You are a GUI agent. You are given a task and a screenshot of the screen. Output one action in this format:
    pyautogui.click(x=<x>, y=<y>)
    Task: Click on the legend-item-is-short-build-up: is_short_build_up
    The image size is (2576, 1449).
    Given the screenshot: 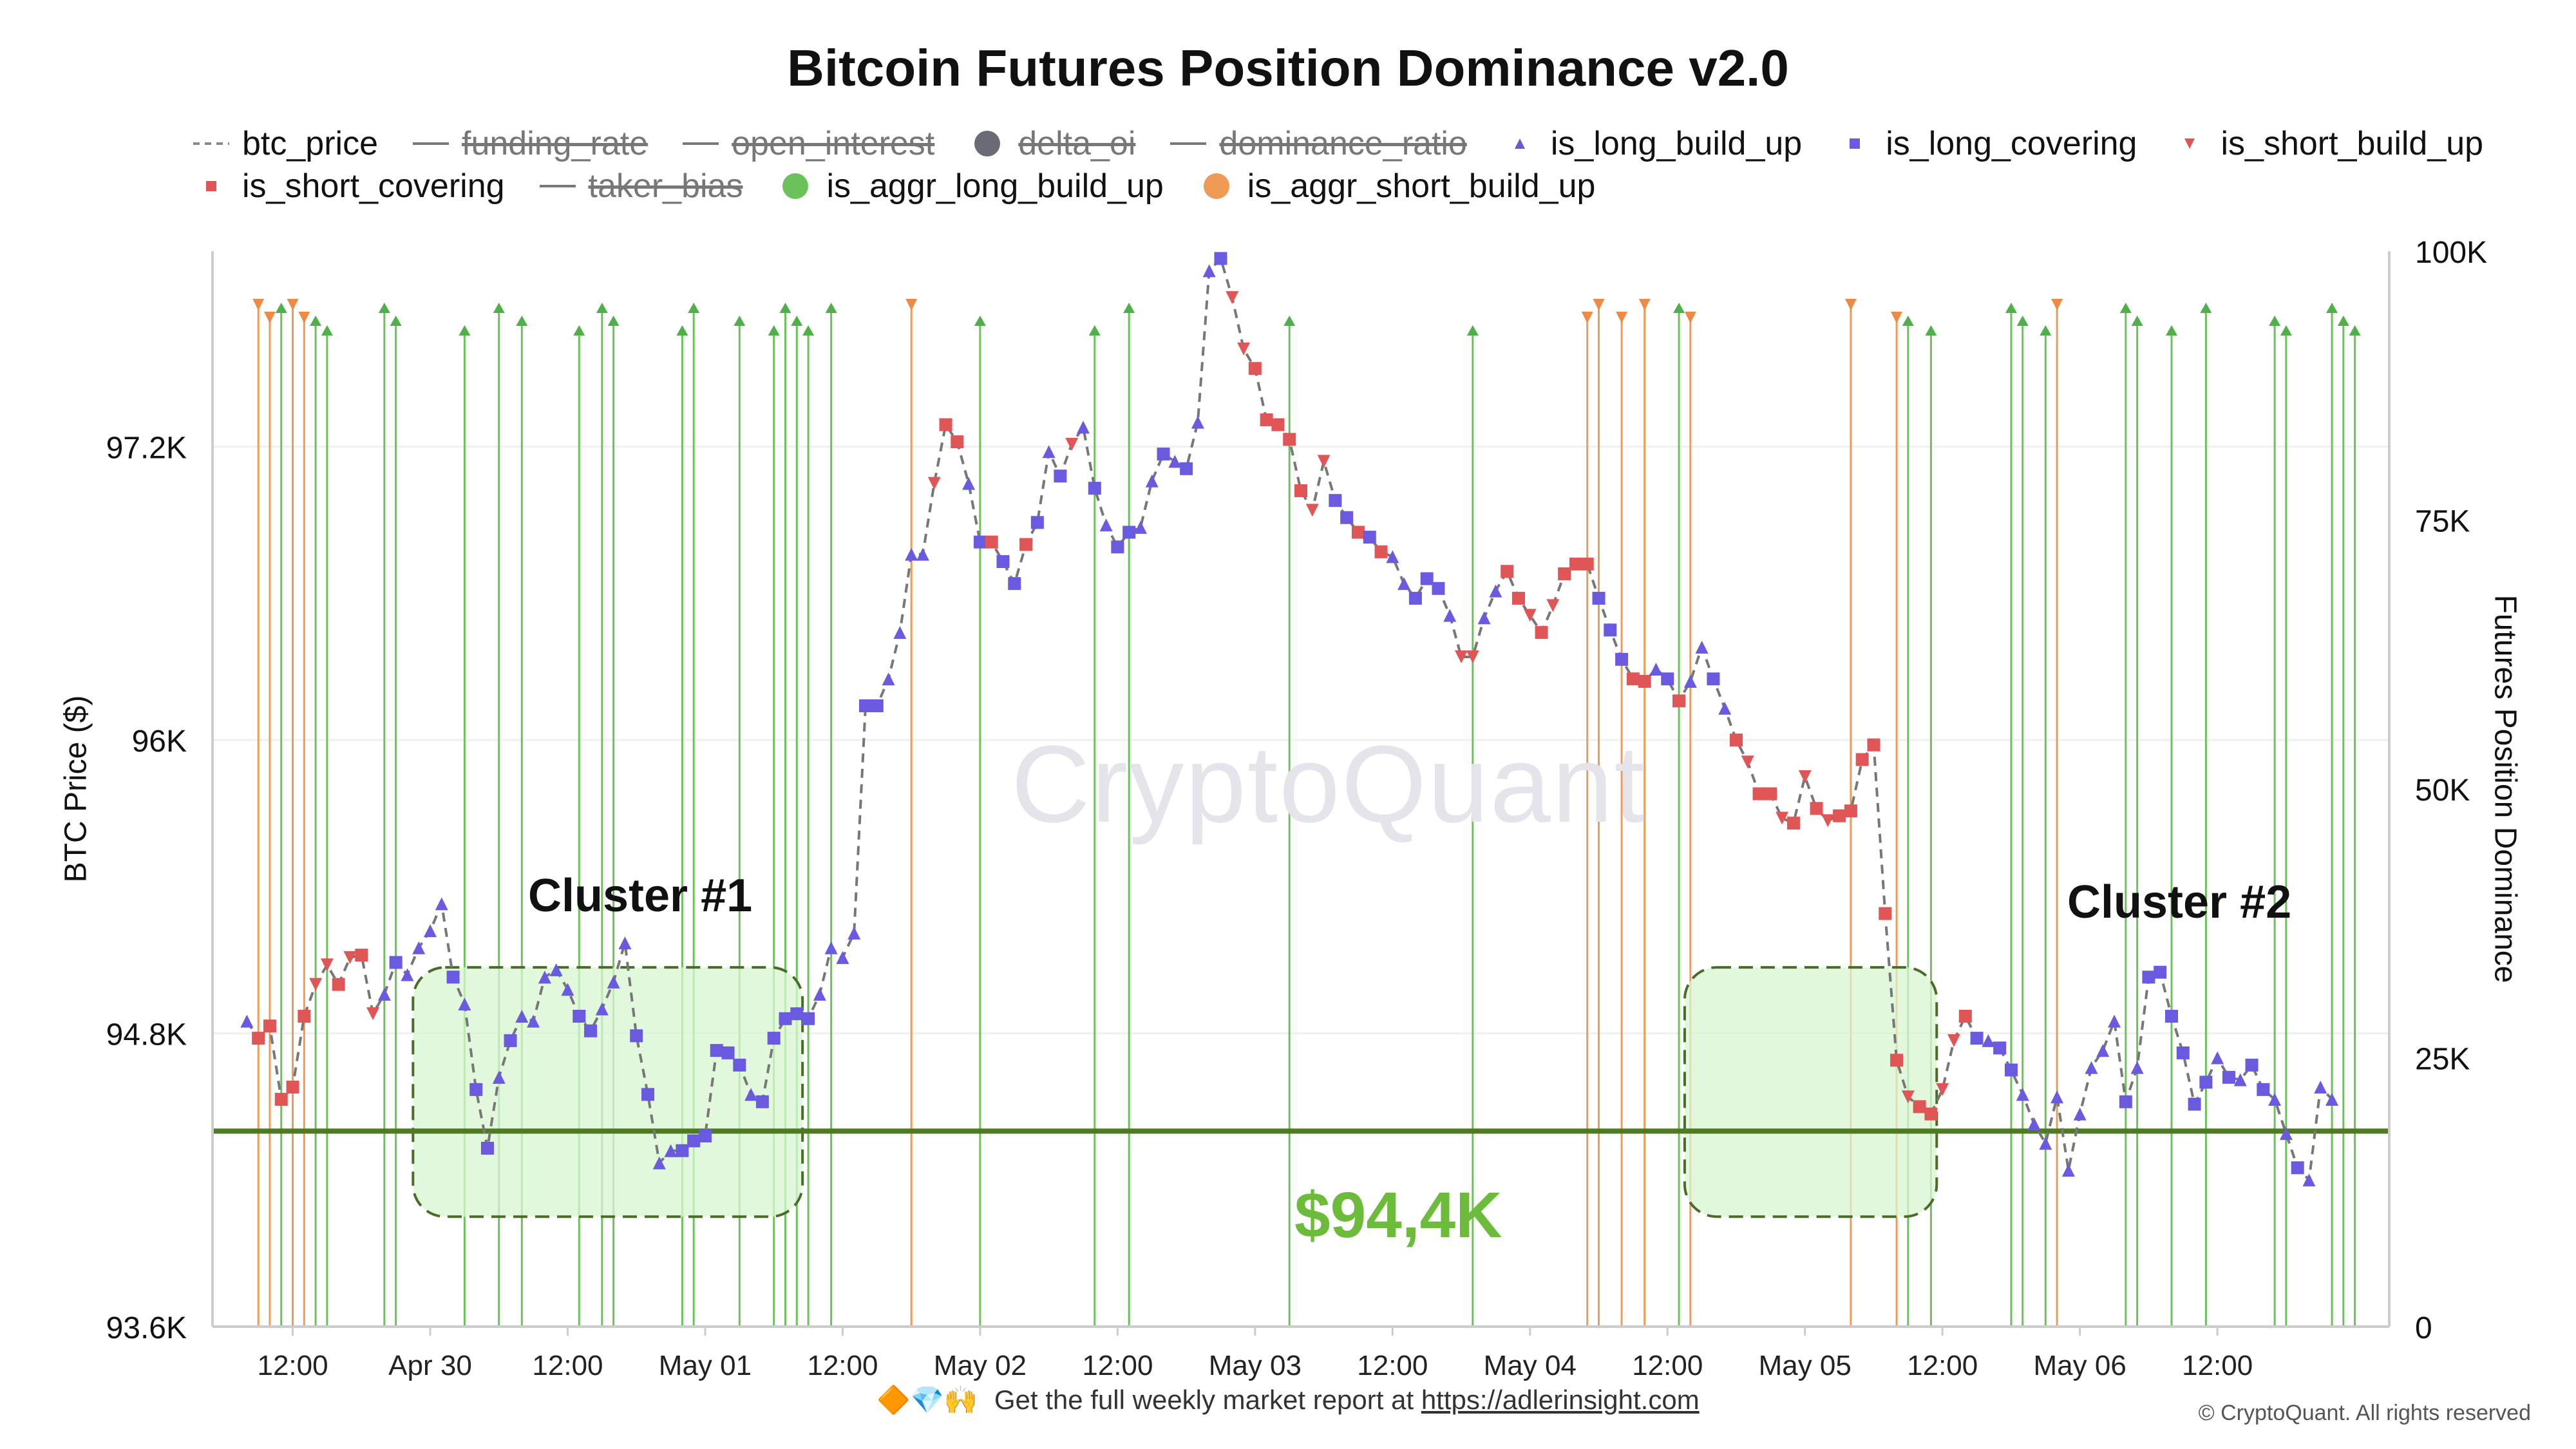 What is the action you would take?
    pyautogui.click(x=2328, y=143)
    